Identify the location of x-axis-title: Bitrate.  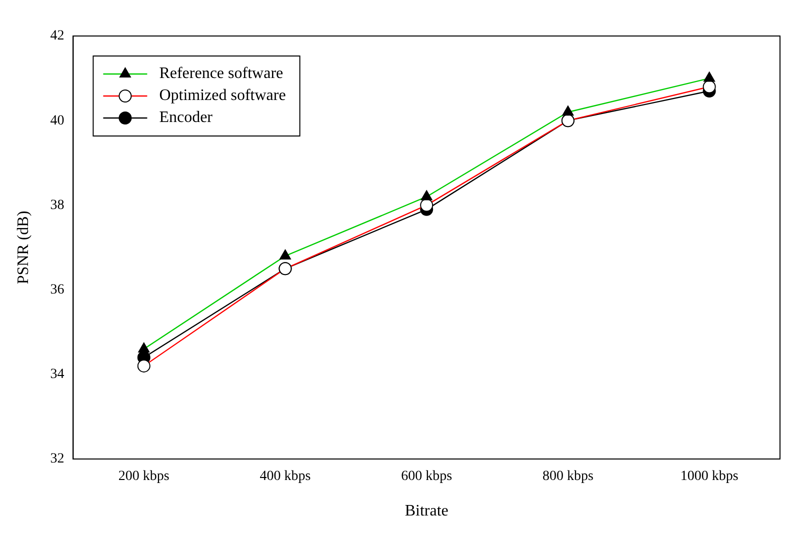
(426, 511).